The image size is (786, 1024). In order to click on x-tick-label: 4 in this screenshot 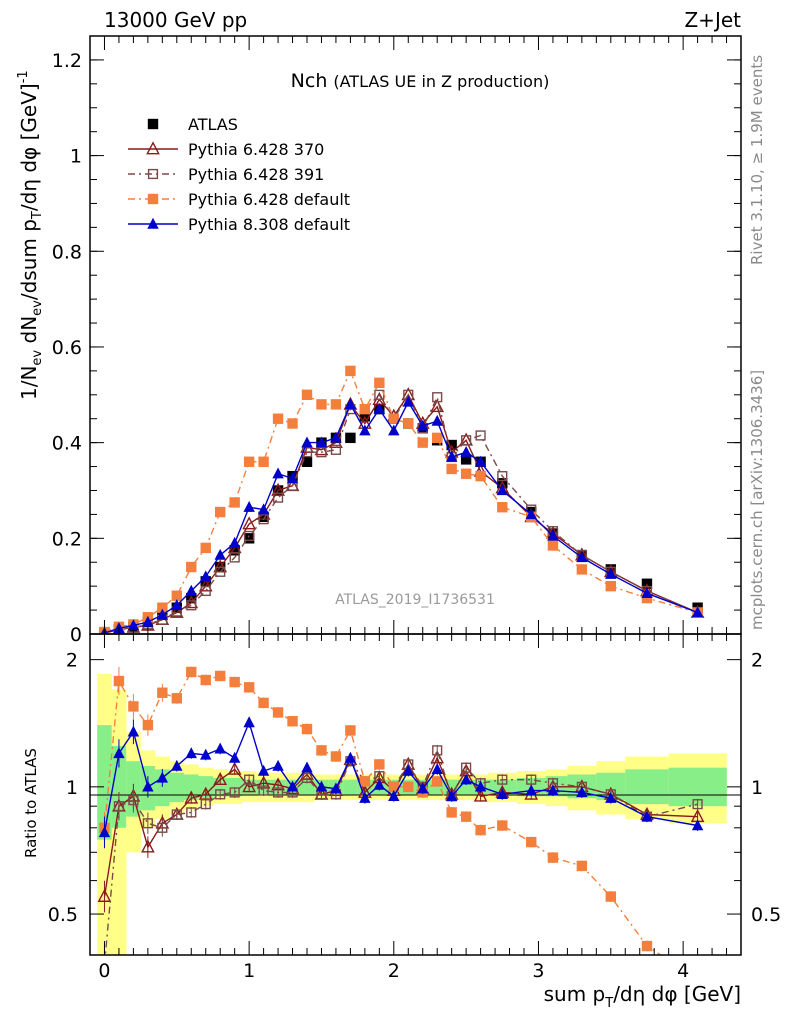, I will do `click(683, 971)`.